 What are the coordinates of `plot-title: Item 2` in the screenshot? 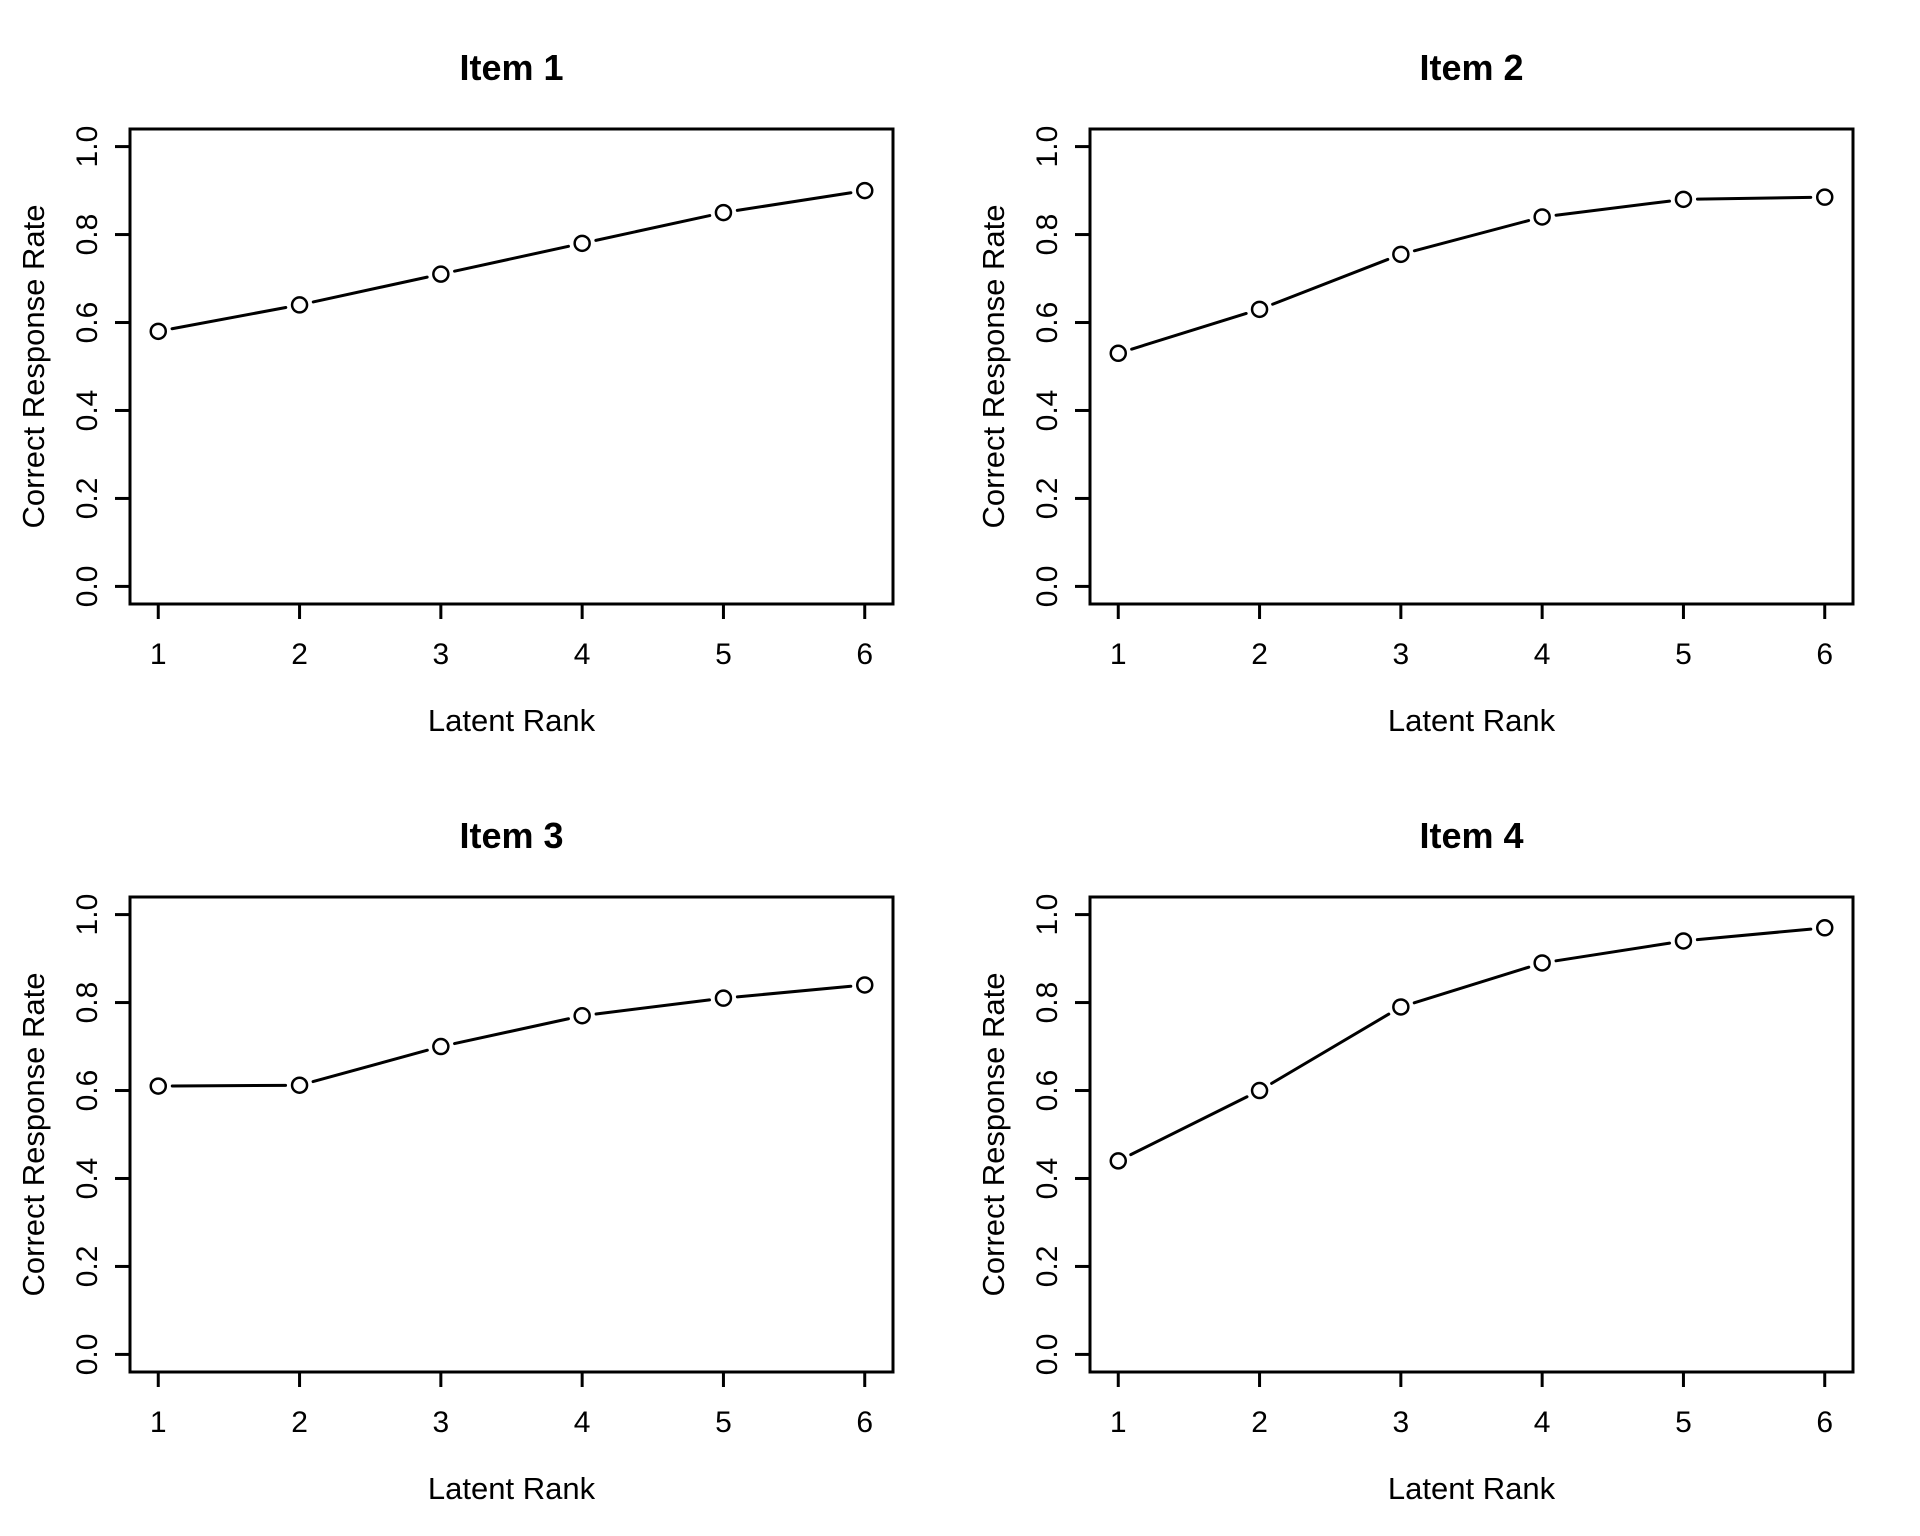 It's located at (1471, 67).